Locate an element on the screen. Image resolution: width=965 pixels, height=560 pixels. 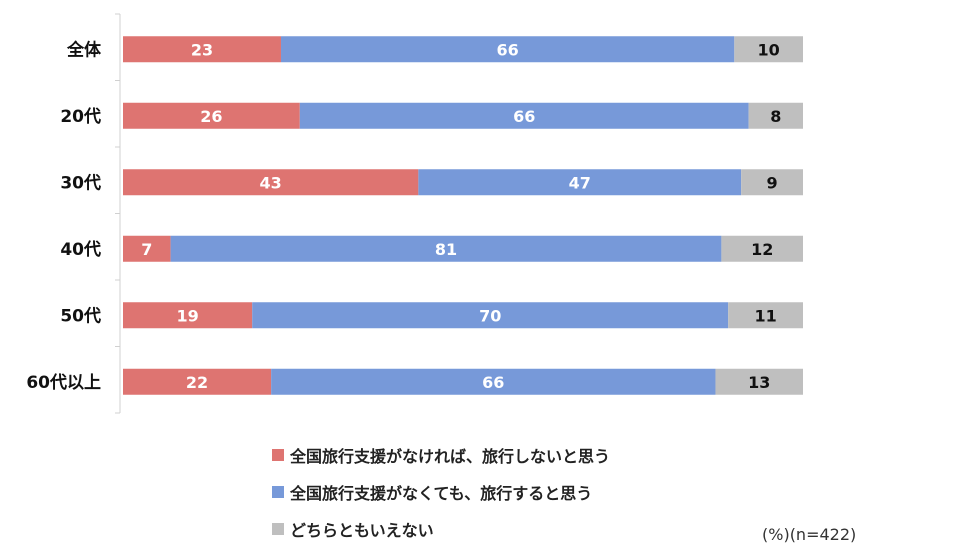
data-label: 8 is located at coordinates (775, 116).